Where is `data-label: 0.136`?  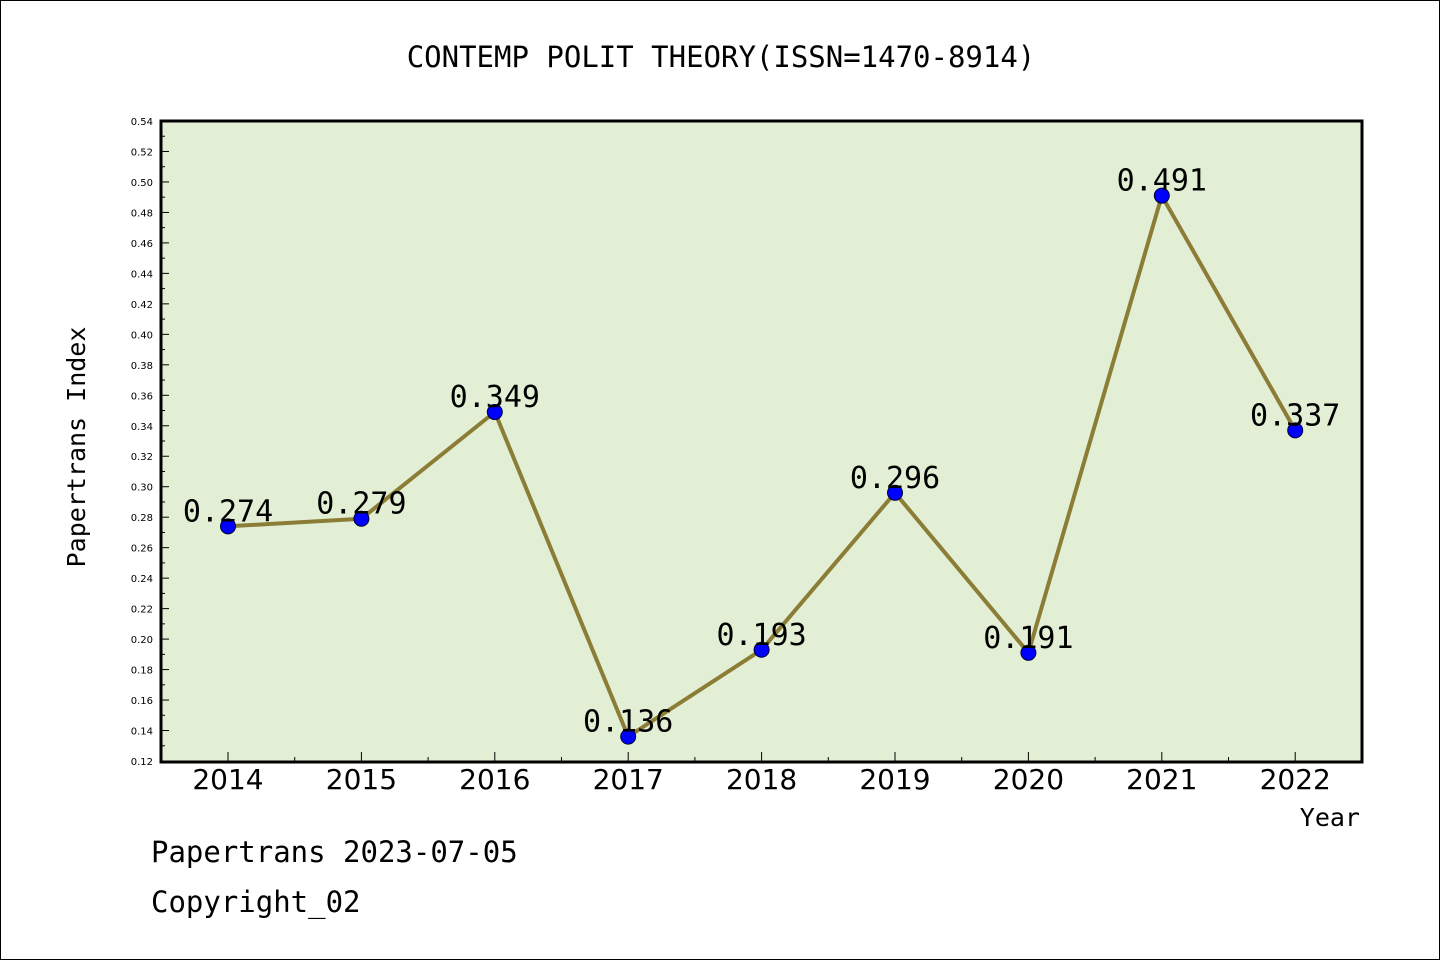
data-label: 0.136 is located at coordinates (628, 722).